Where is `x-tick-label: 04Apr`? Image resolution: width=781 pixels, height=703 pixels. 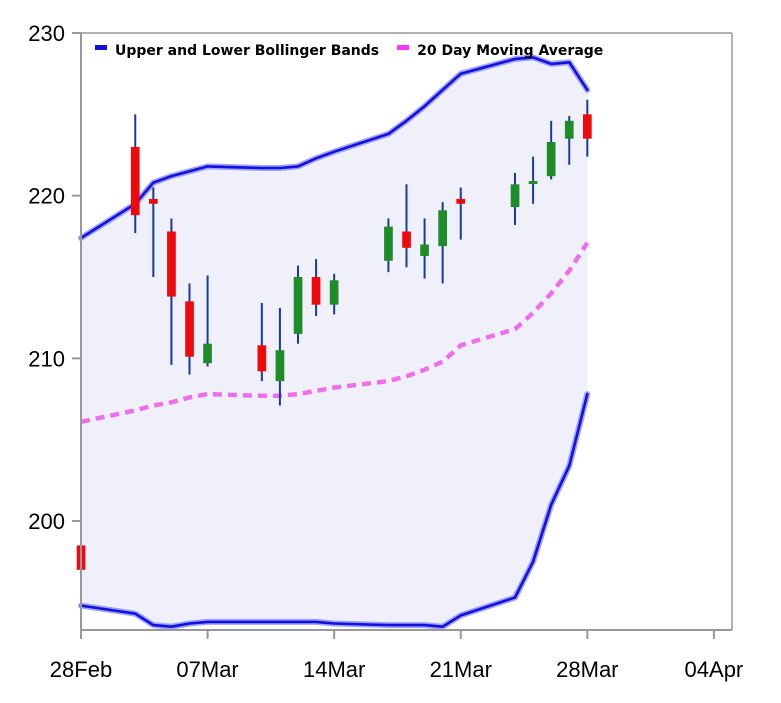 x-tick-label: 04Apr is located at coordinates (714, 669).